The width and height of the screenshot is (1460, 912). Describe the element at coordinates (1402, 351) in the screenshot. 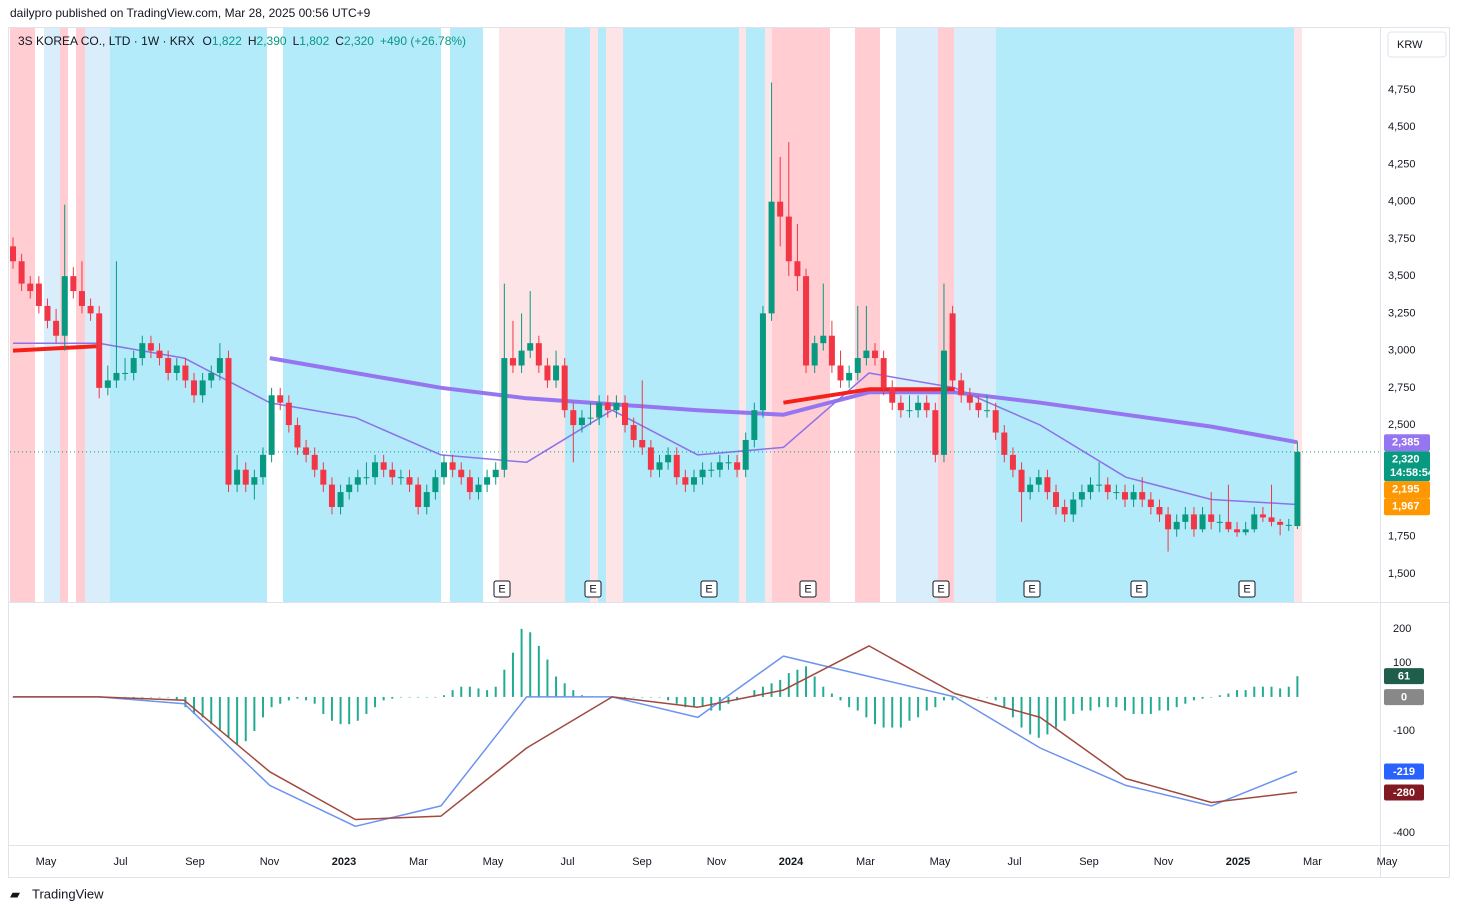

I see `price-tick-label: 3,000` at that location.